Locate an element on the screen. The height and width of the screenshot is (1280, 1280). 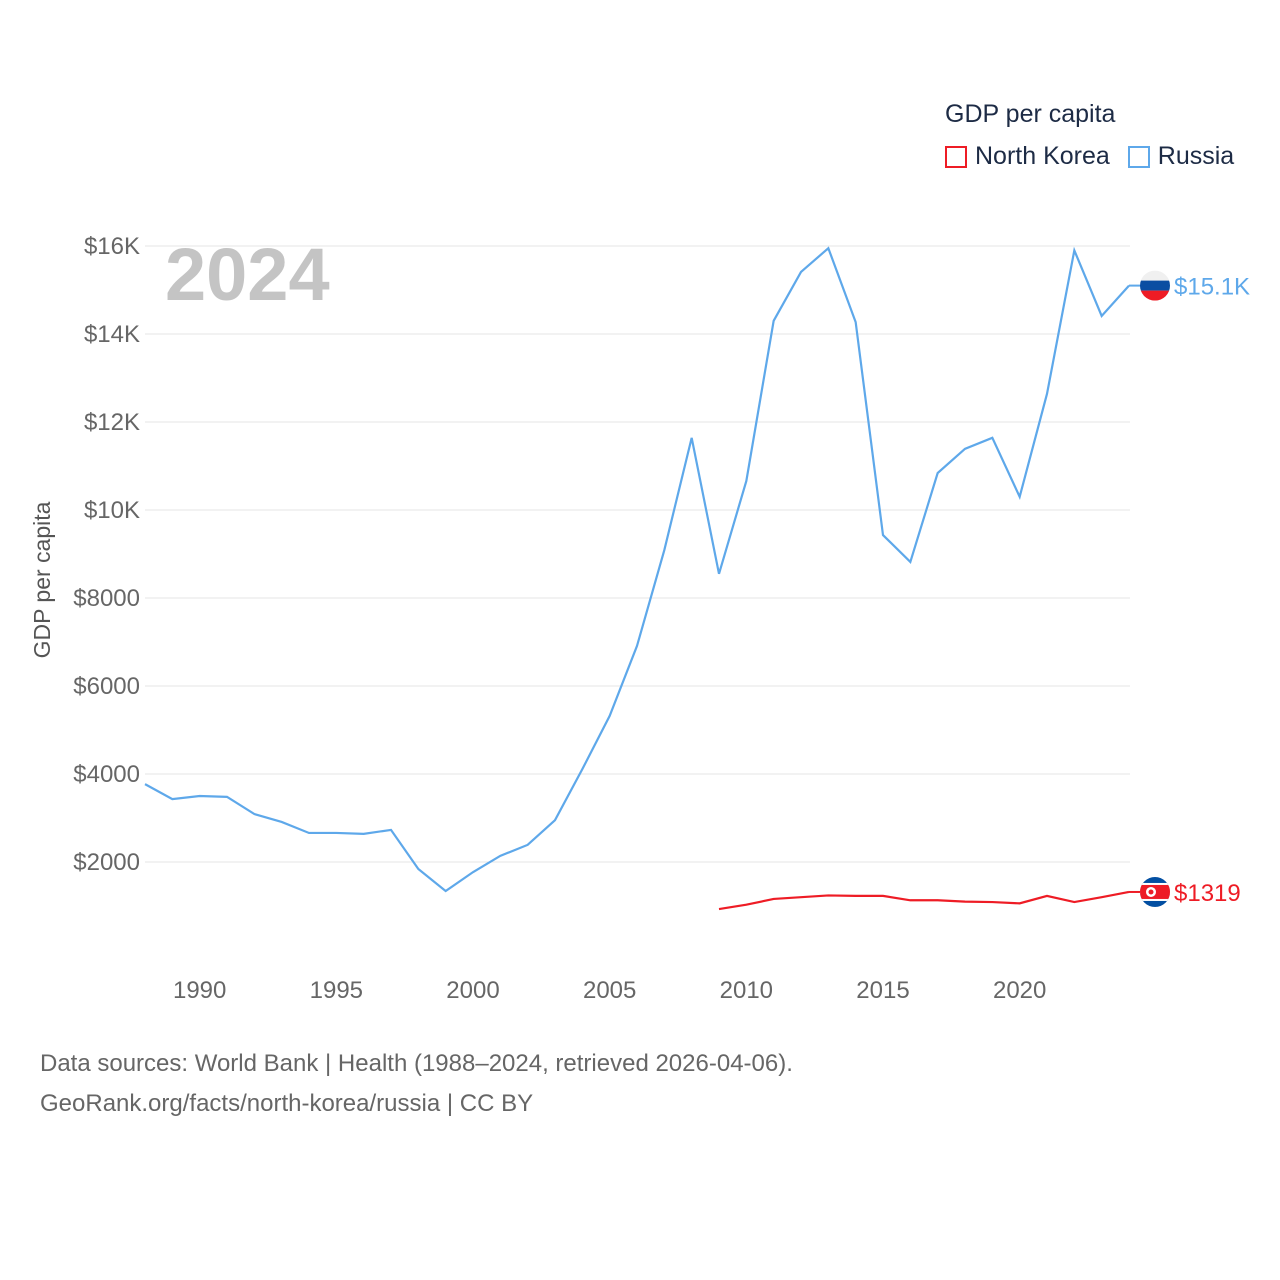
x-axis-ticks: 1990 1995 2000 2005 2010 2015 2020 is located at coordinates (609, 990).